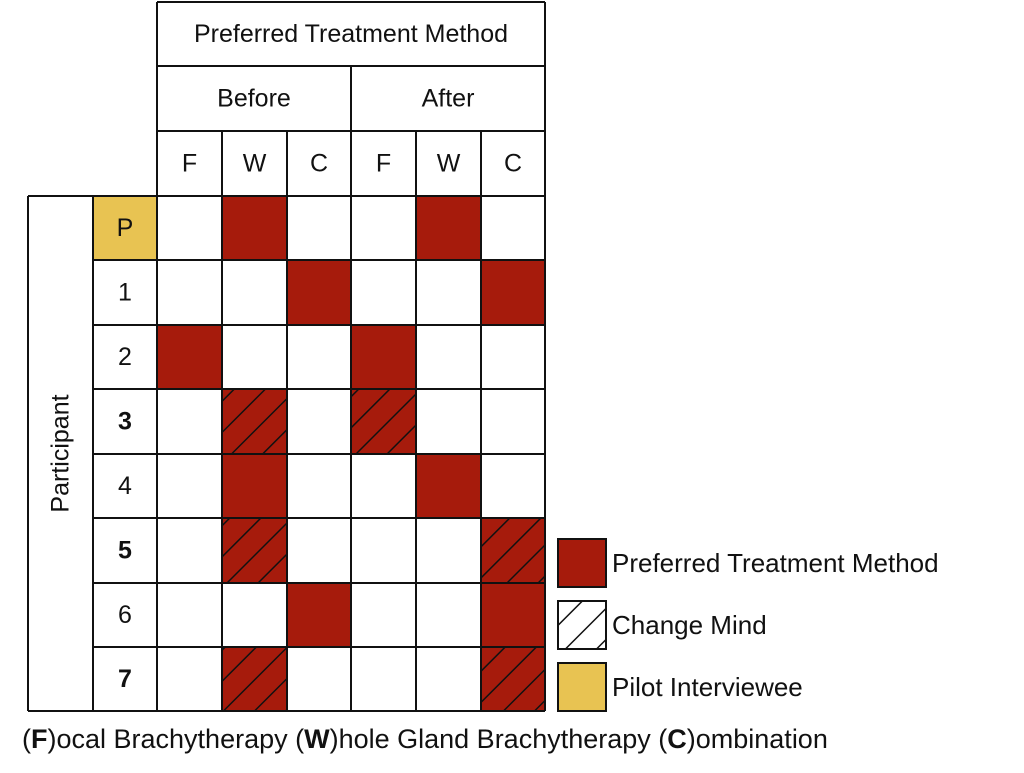 The image size is (1024, 773). Describe the element at coordinates (125, 357) in the screenshot. I see `participant-id: 2` at that location.